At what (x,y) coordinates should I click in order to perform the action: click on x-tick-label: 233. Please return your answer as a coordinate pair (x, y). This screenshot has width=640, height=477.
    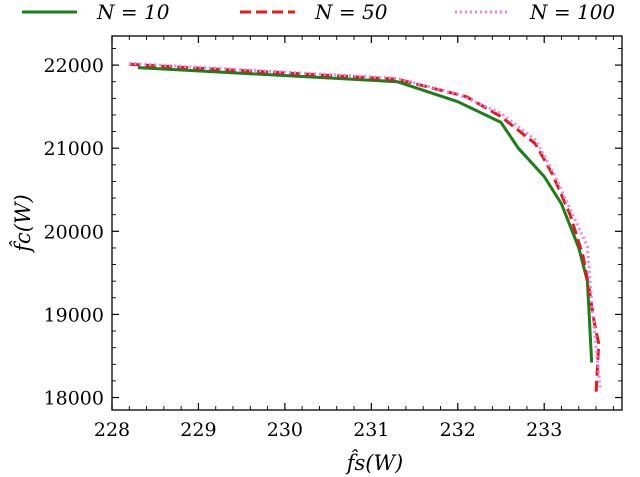
    Looking at the image, I should click on (544, 430).